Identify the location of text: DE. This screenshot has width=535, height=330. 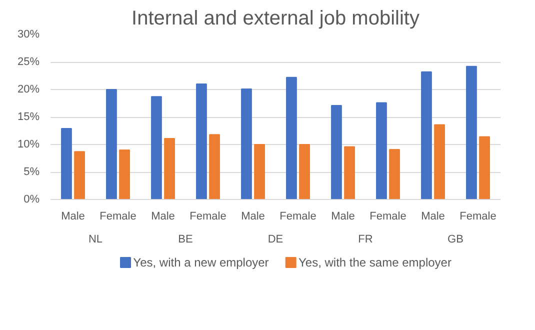
(276, 240).